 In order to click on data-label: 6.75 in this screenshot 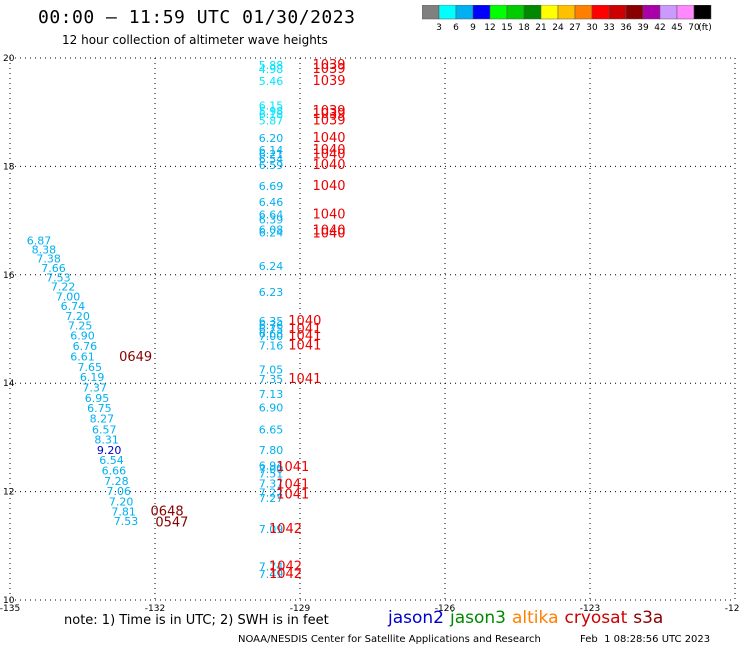, I will do `click(99, 408)`.